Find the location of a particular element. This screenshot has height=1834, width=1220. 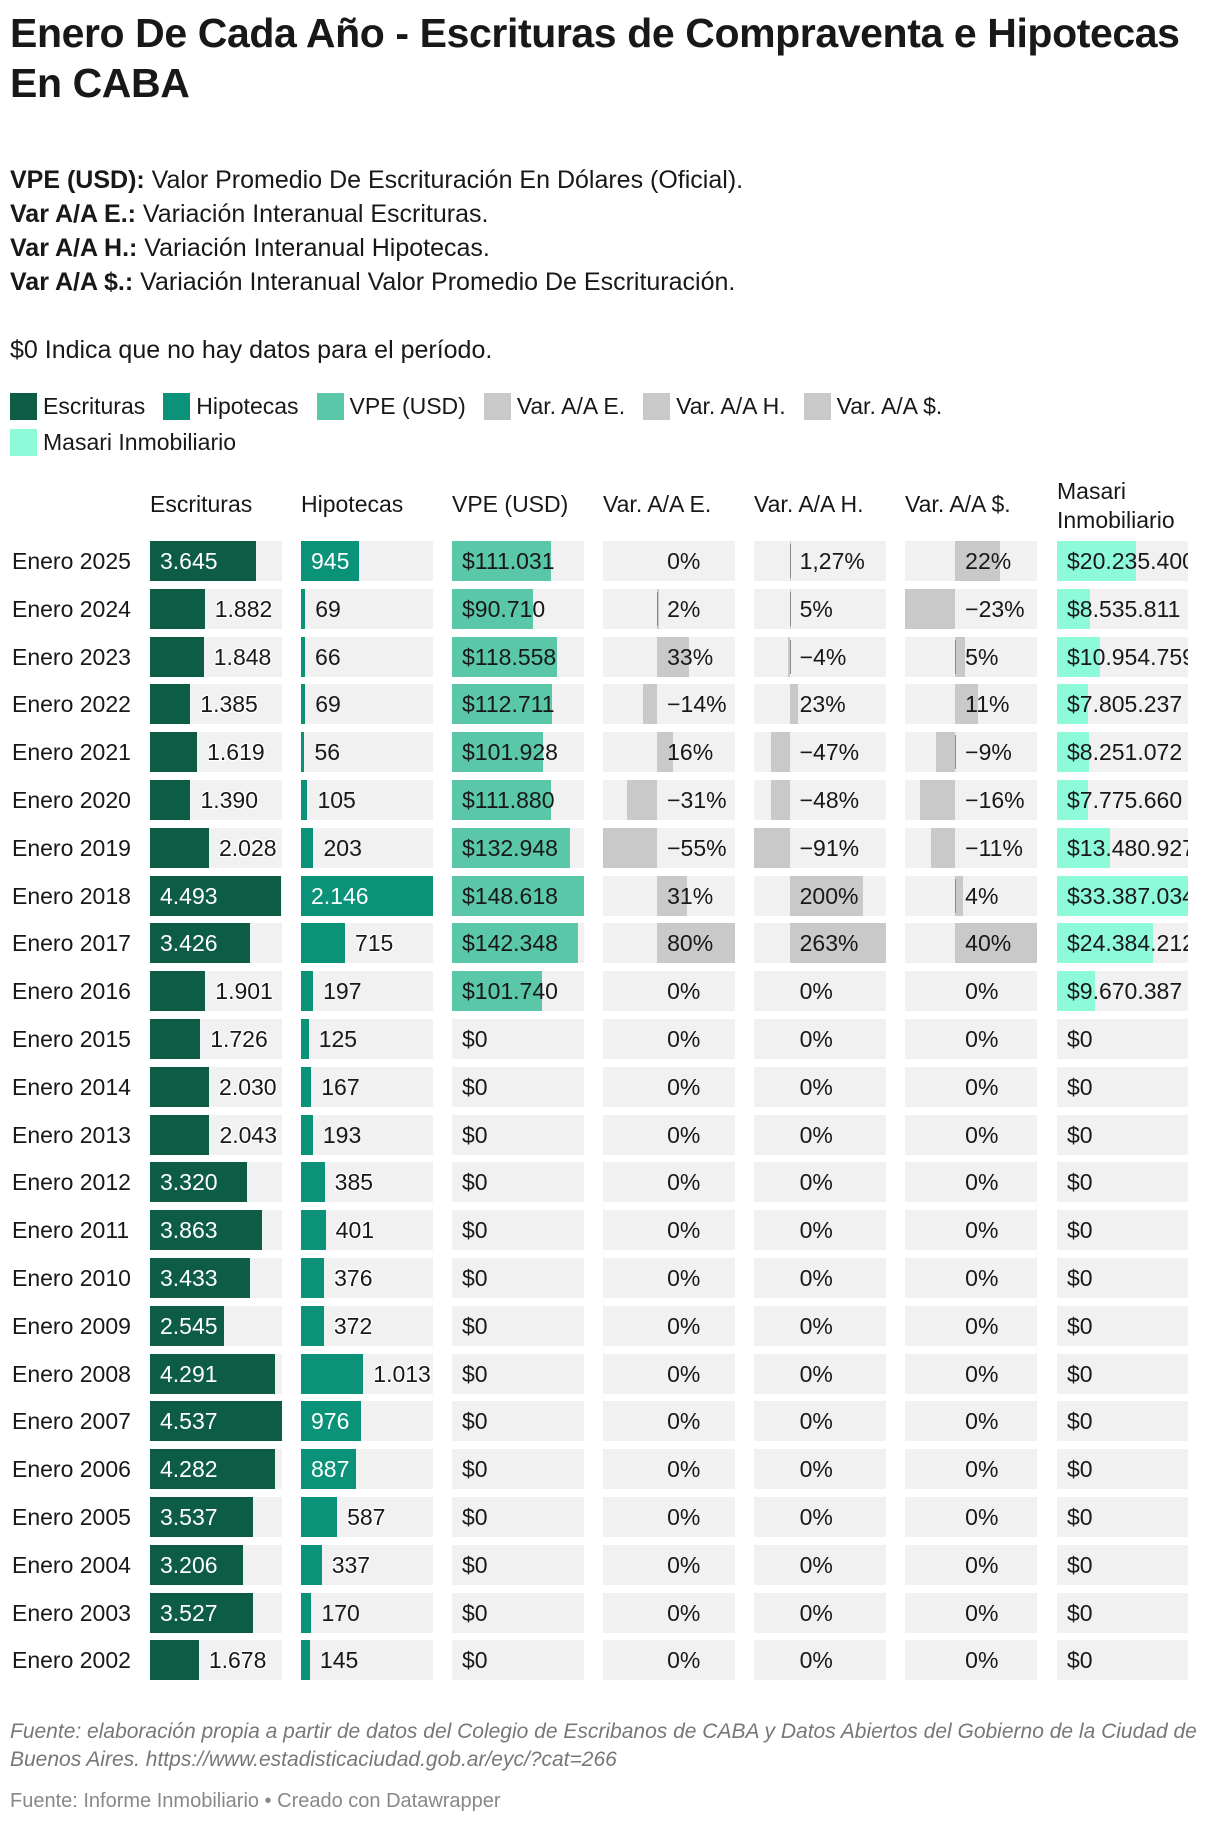

cell-hipotecas: 1.013 is located at coordinates (367, 1373).